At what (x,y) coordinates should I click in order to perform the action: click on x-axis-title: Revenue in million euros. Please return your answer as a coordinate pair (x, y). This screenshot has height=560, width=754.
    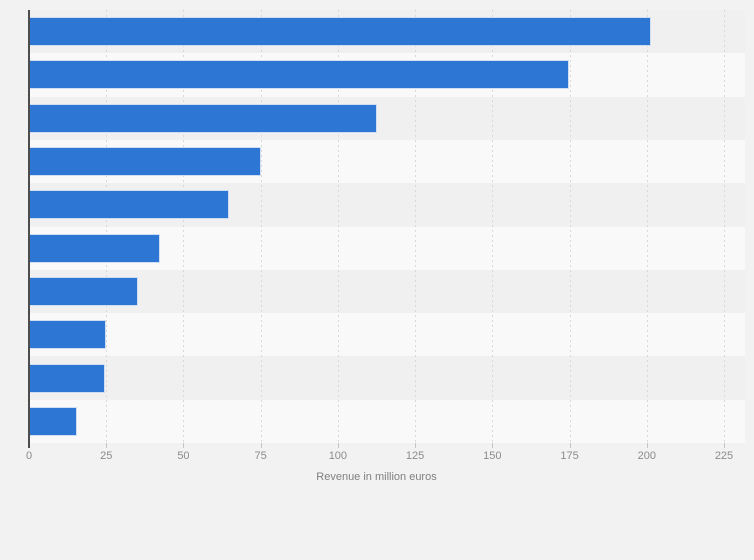
    Looking at the image, I should click on (376, 477).